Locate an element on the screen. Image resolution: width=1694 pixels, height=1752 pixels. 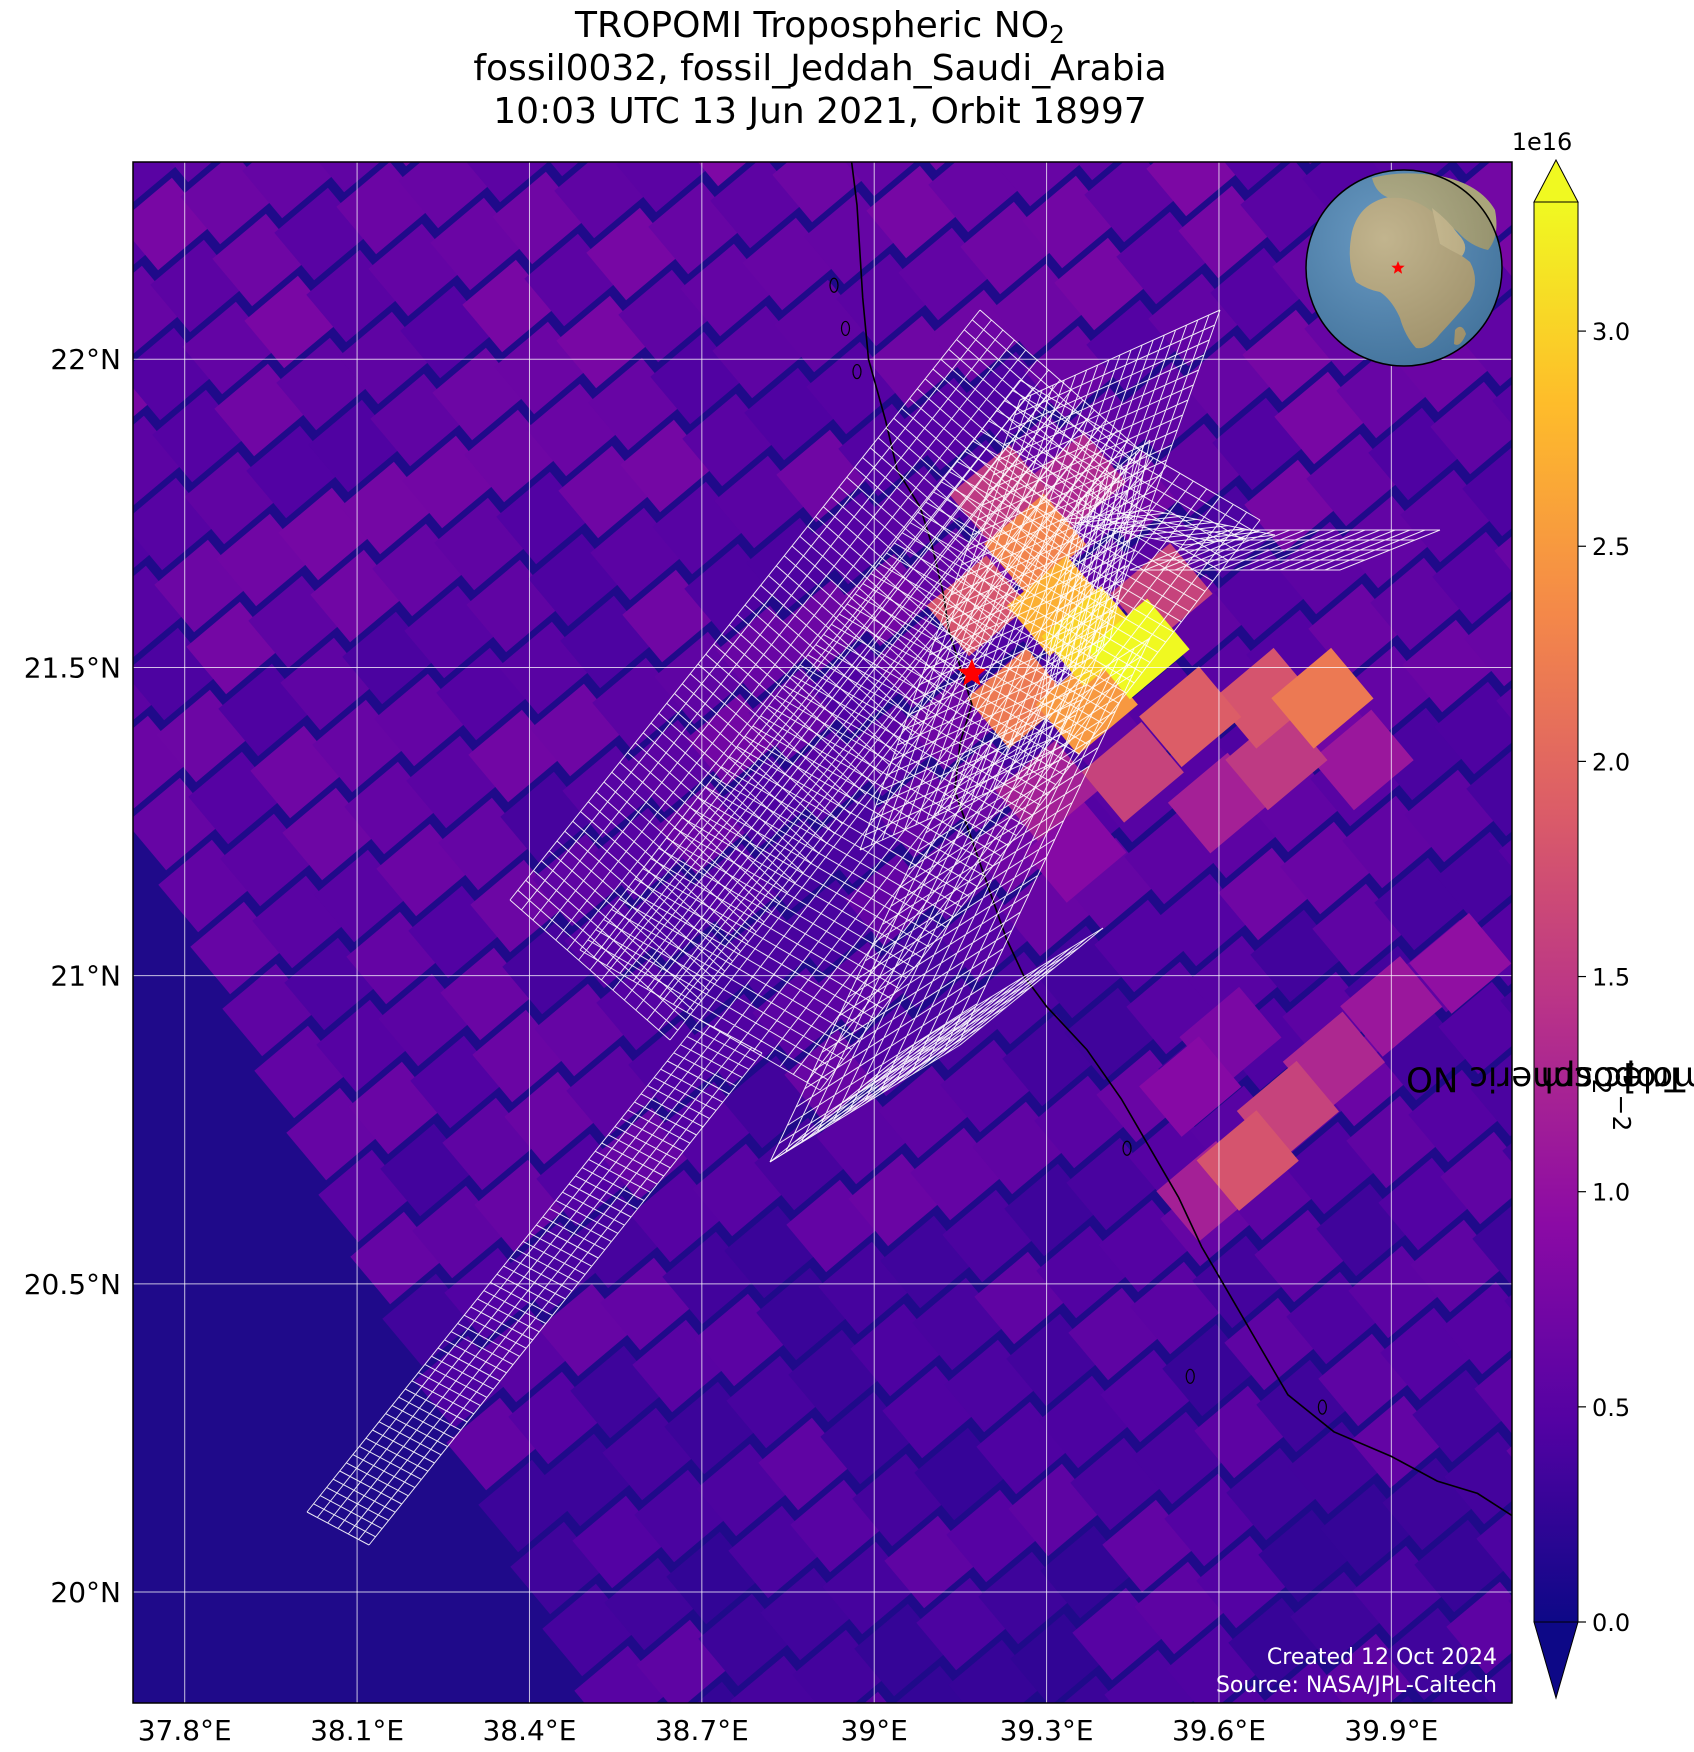
globe-shade is located at coordinates (1404, 268).